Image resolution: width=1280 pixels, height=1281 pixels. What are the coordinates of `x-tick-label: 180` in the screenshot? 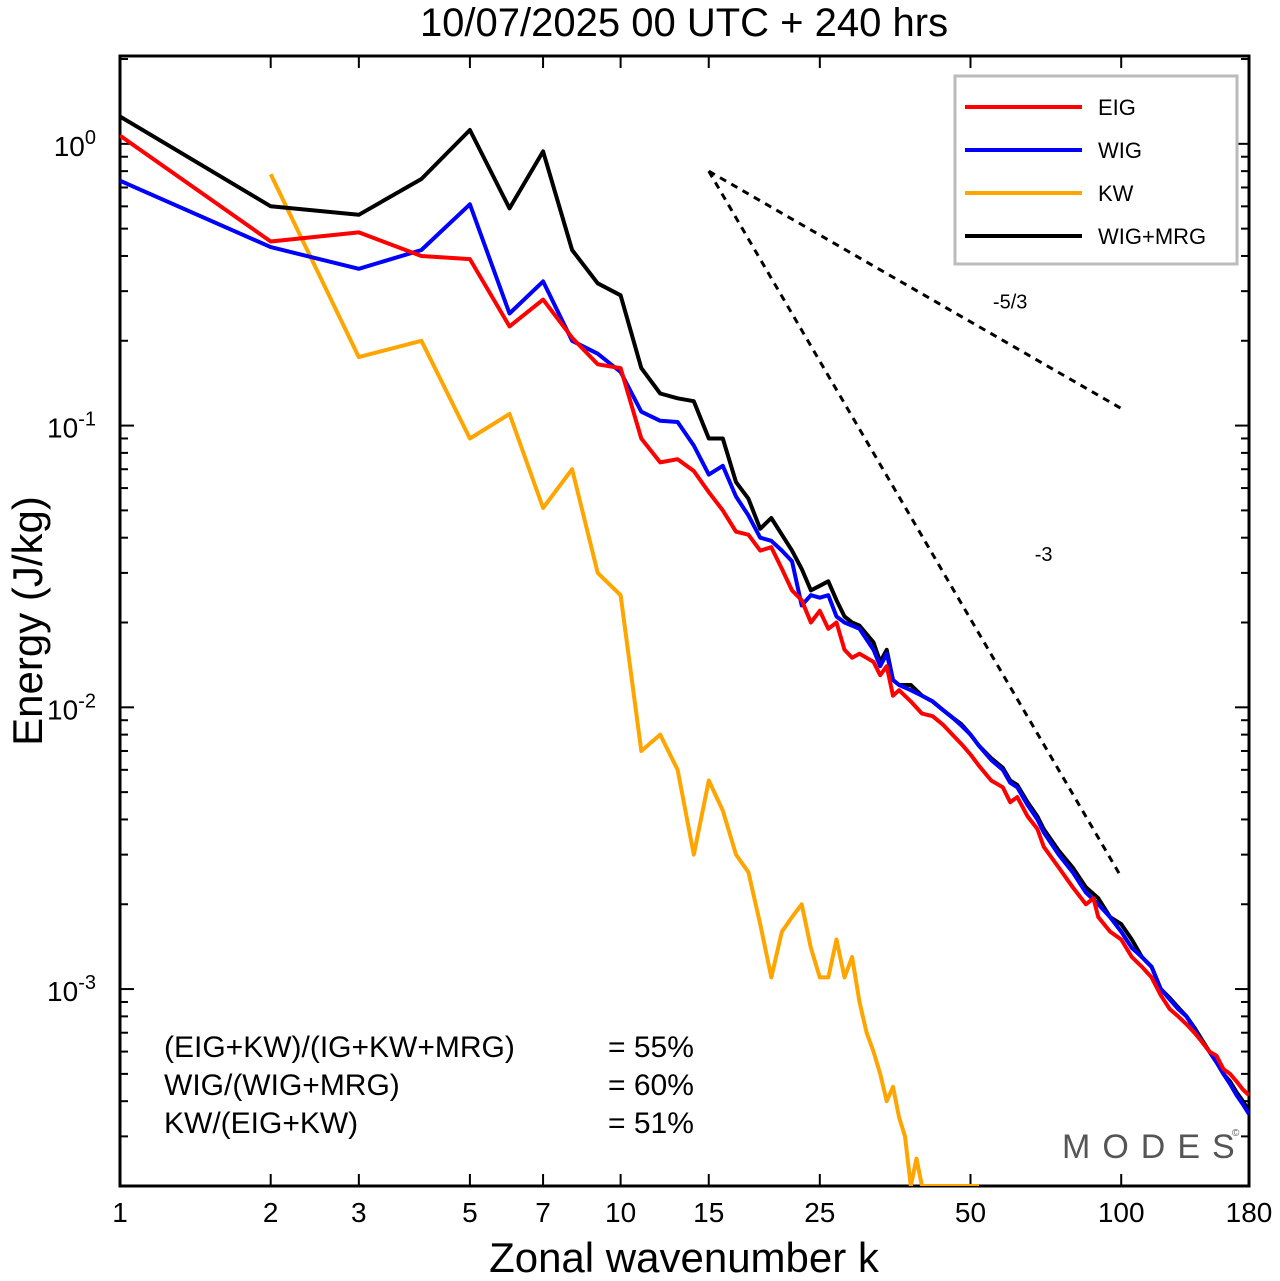 It's located at (1249, 1212).